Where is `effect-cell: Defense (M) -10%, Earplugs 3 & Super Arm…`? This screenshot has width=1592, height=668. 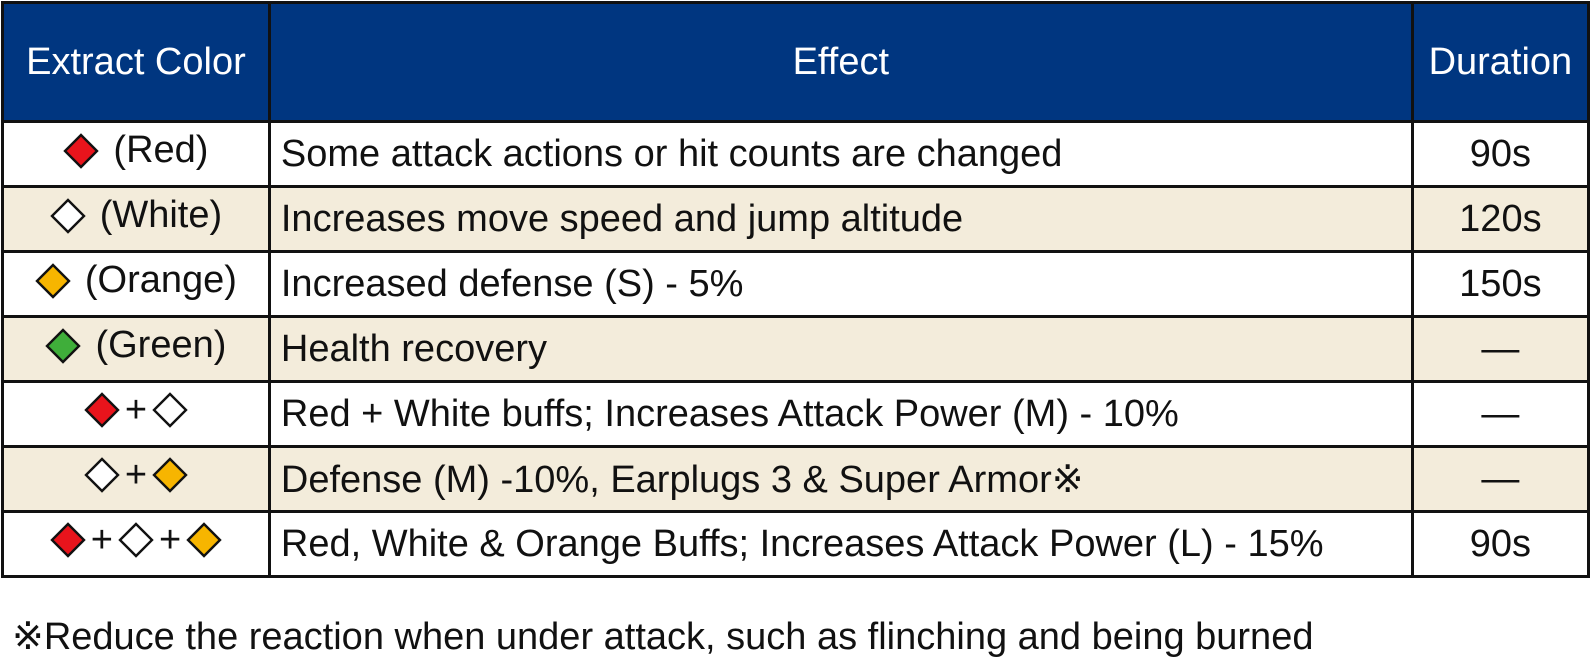
effect-cell: Defense (M) -10%, Earplugs 3 & Super Arm… is located at coordinates (840, 479).